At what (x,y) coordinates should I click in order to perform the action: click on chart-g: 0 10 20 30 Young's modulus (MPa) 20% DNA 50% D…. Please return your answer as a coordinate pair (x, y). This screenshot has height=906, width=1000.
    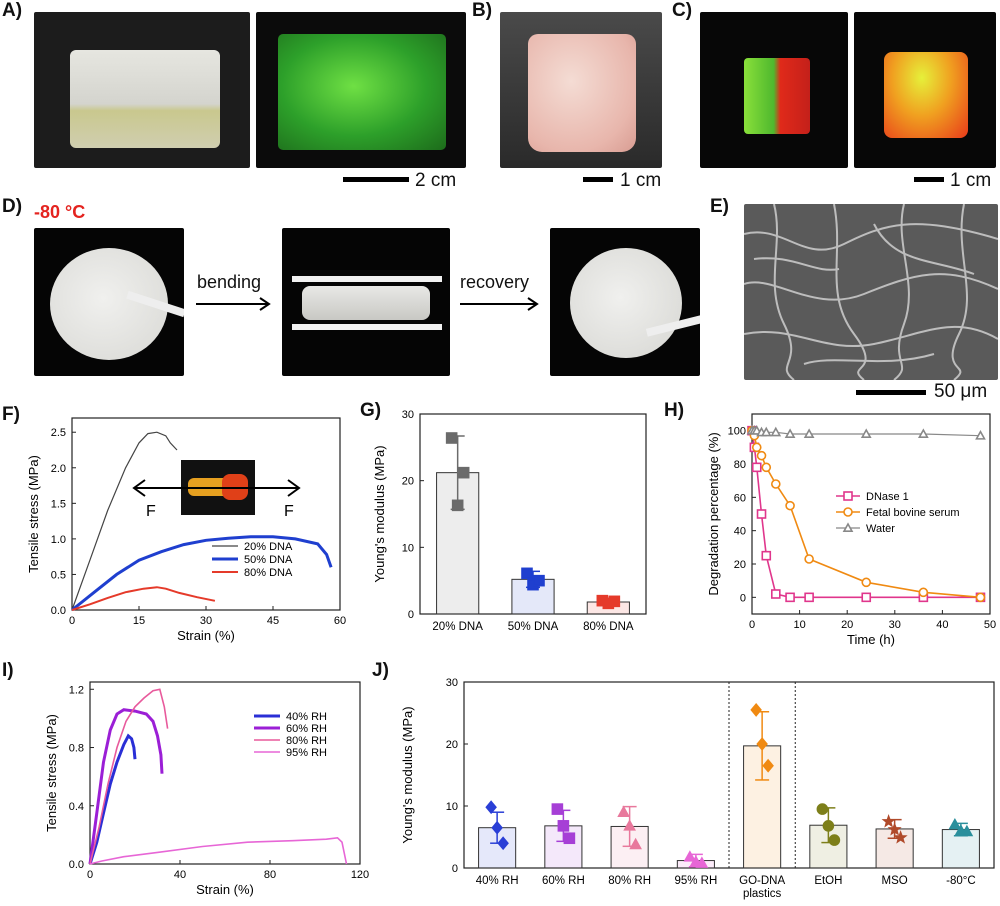
    Looking at the image, I should click on (509, 521).